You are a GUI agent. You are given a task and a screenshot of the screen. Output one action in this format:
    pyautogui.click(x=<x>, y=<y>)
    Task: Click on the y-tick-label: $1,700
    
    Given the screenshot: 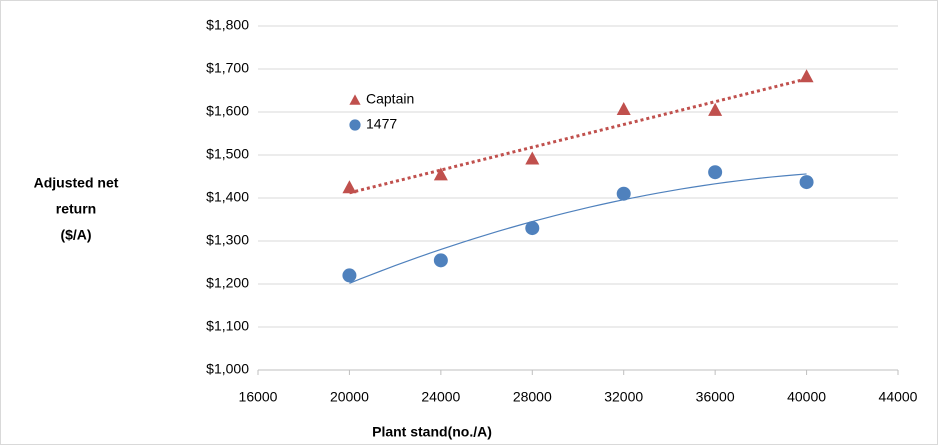 What is the action you would take?
    pyautogui.click(x=227, y=68)
    